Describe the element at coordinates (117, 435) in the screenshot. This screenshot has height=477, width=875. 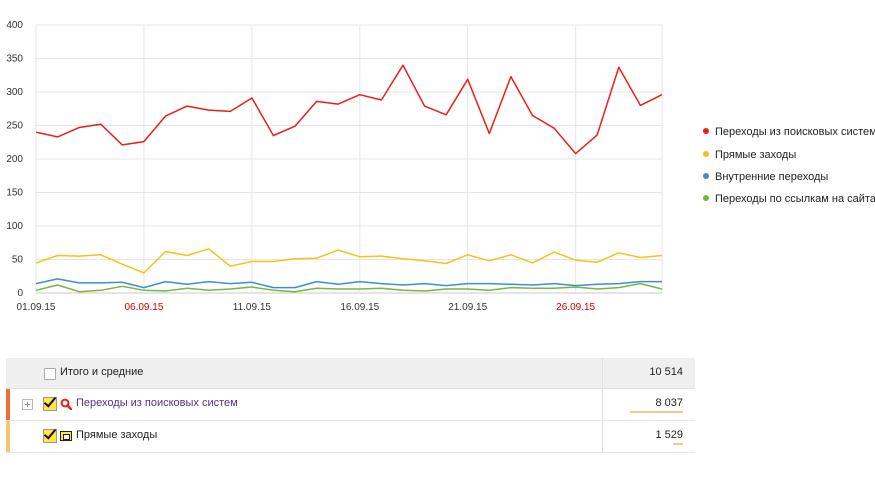
I see `row-label: Прямые заходы` at that location.